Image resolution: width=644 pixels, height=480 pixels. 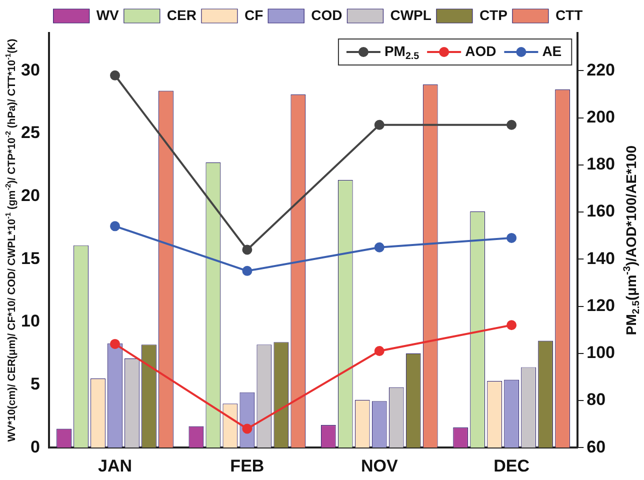 What do you see at coordinates (30, 70) in the screenshot?
I see `y-tick-label: 30` at bounding box center [30, 70].